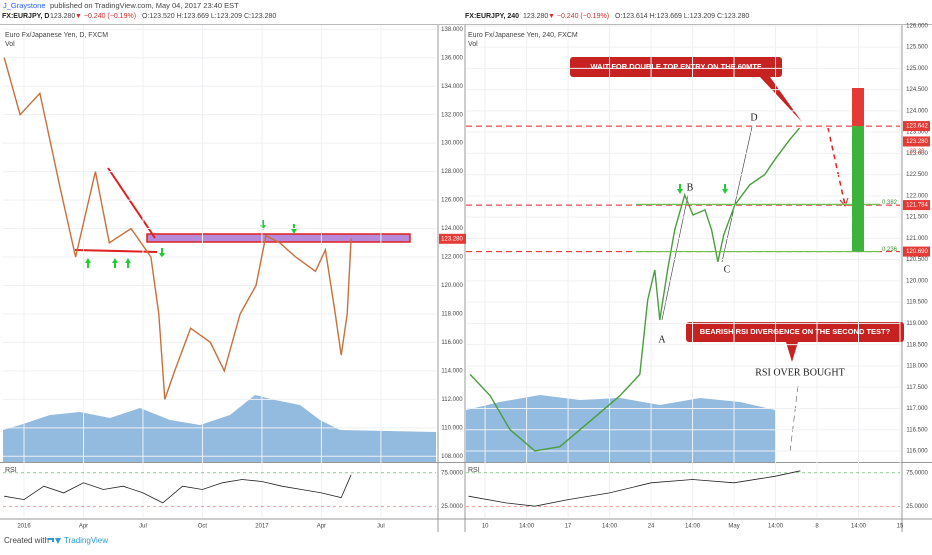 The height and width of the screenshot is (555, 932). Describe the element at coordinates (209, 16) in the screenshot. I see `ohlc: O:123.520 H:123.669 L:123.209 C:123.280` at that location.